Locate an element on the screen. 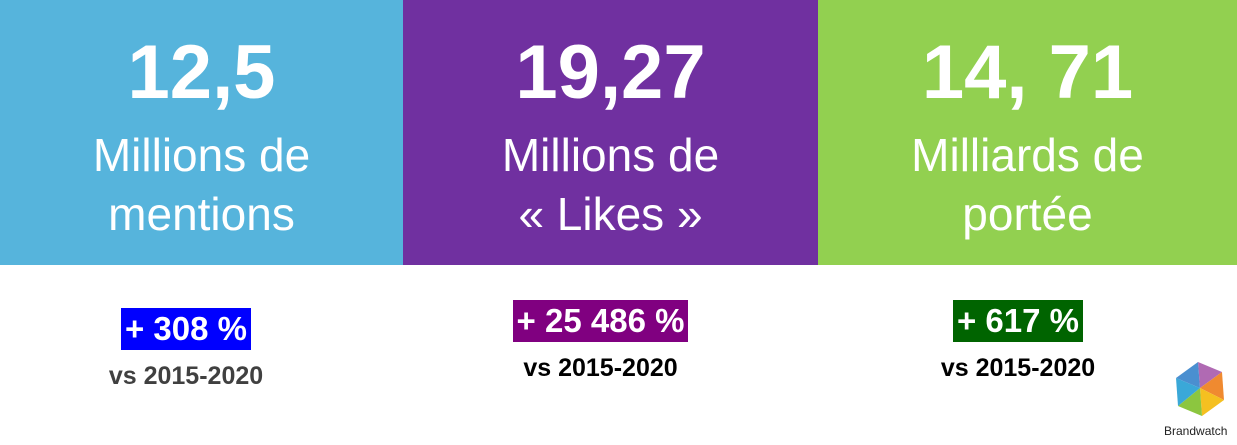 Image resolution: width=1237 pixels, height=445 pixels. change-block: + 25 486 % vs 2015-2020 is located at coordinates (600, 341).